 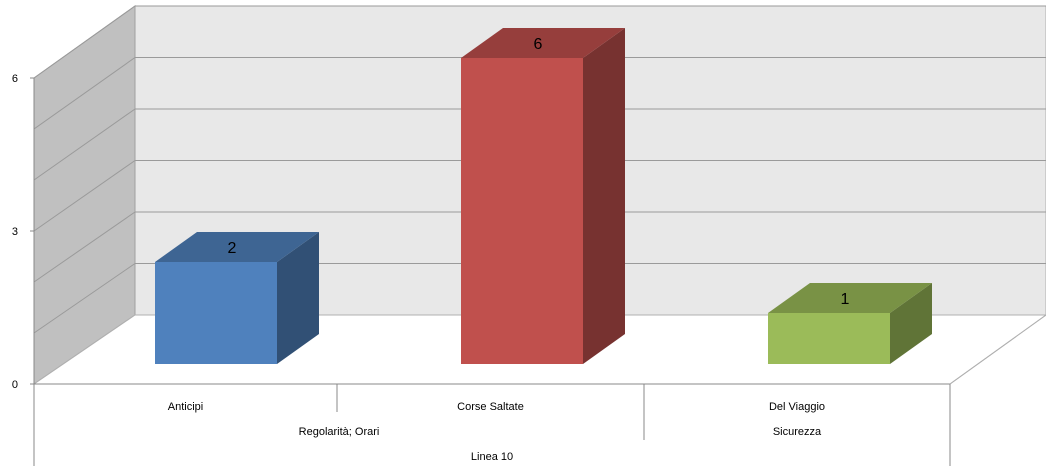 What do you see at coordinates (15, 79) in the screenshot?
I see `y-tick-label: 6` at bounding box center [15, 79].